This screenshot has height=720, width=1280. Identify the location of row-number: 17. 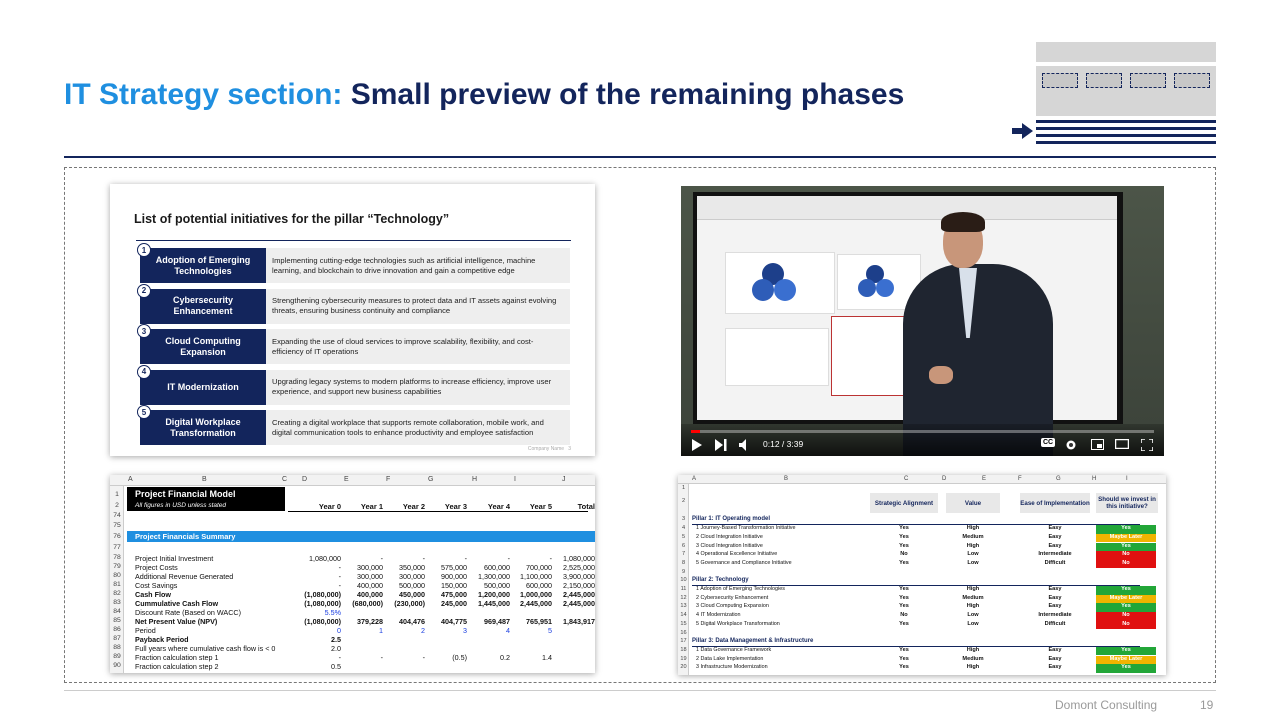
(683, 641).